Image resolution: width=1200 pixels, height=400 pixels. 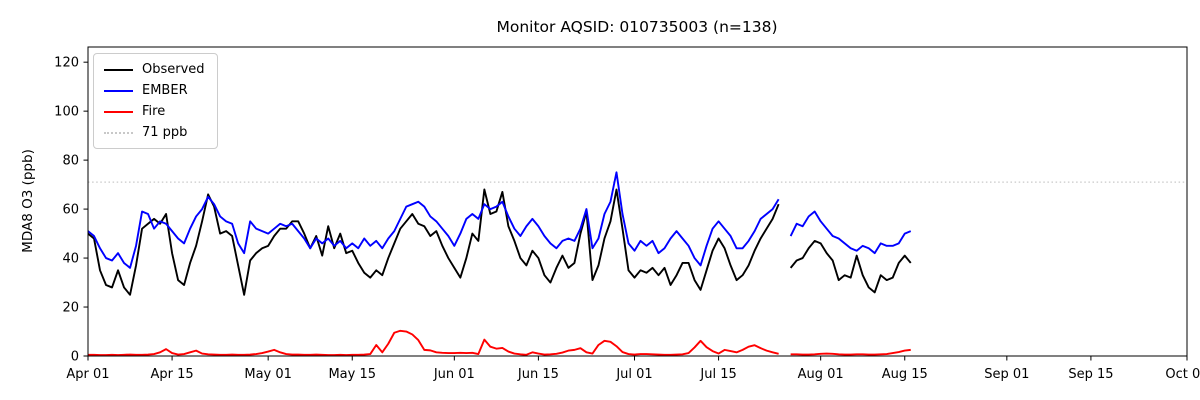 I want to click on y-tick-label: 80, so click(x=70, y=161).